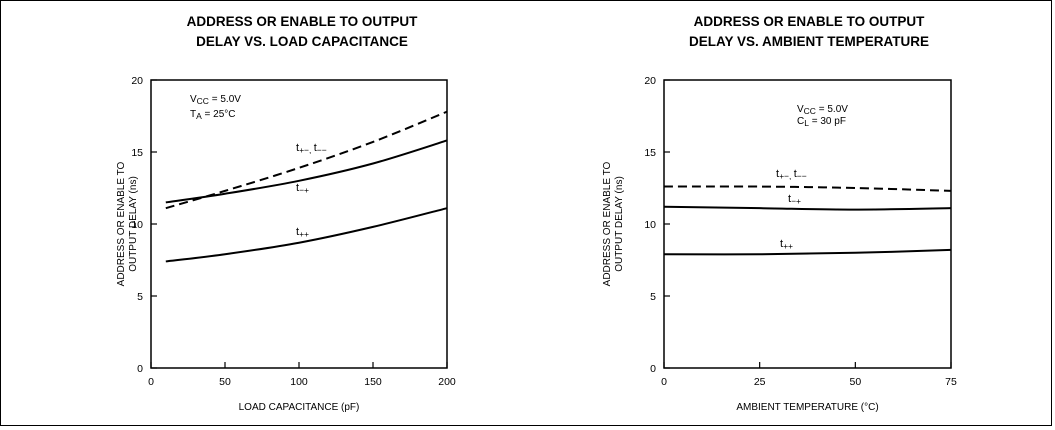 The height and width of the screenshot is (430, 1055). What do you see at coordinates (447, 382) in the screenshot?
I see `x-tick-label: 200` at bounding box center [447, 382].